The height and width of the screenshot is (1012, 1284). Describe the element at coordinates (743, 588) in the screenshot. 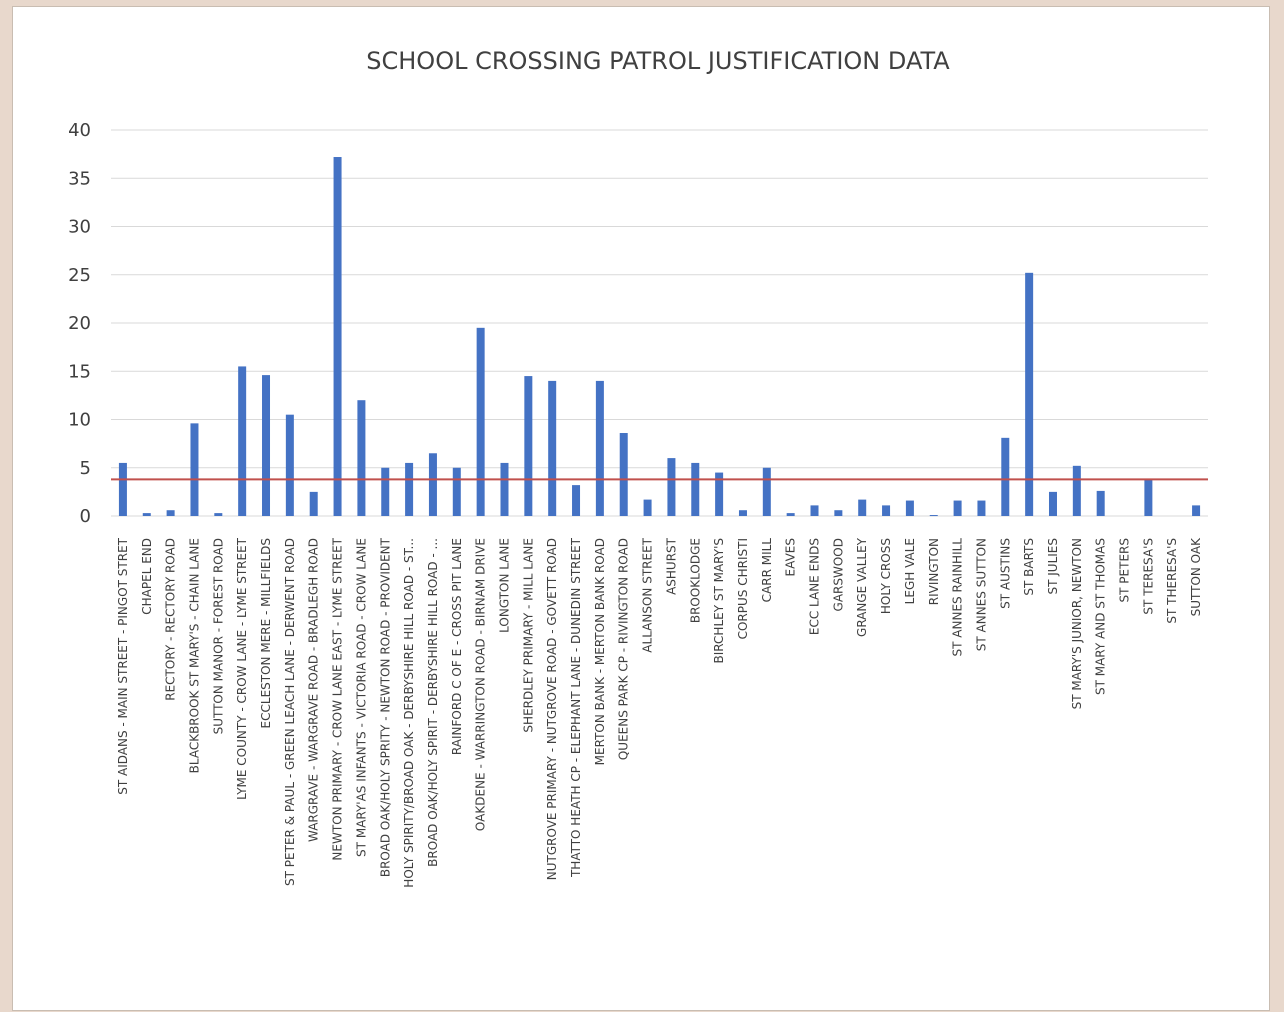

I see `x-tick-label: CORPUS CHRISTI` at that location.